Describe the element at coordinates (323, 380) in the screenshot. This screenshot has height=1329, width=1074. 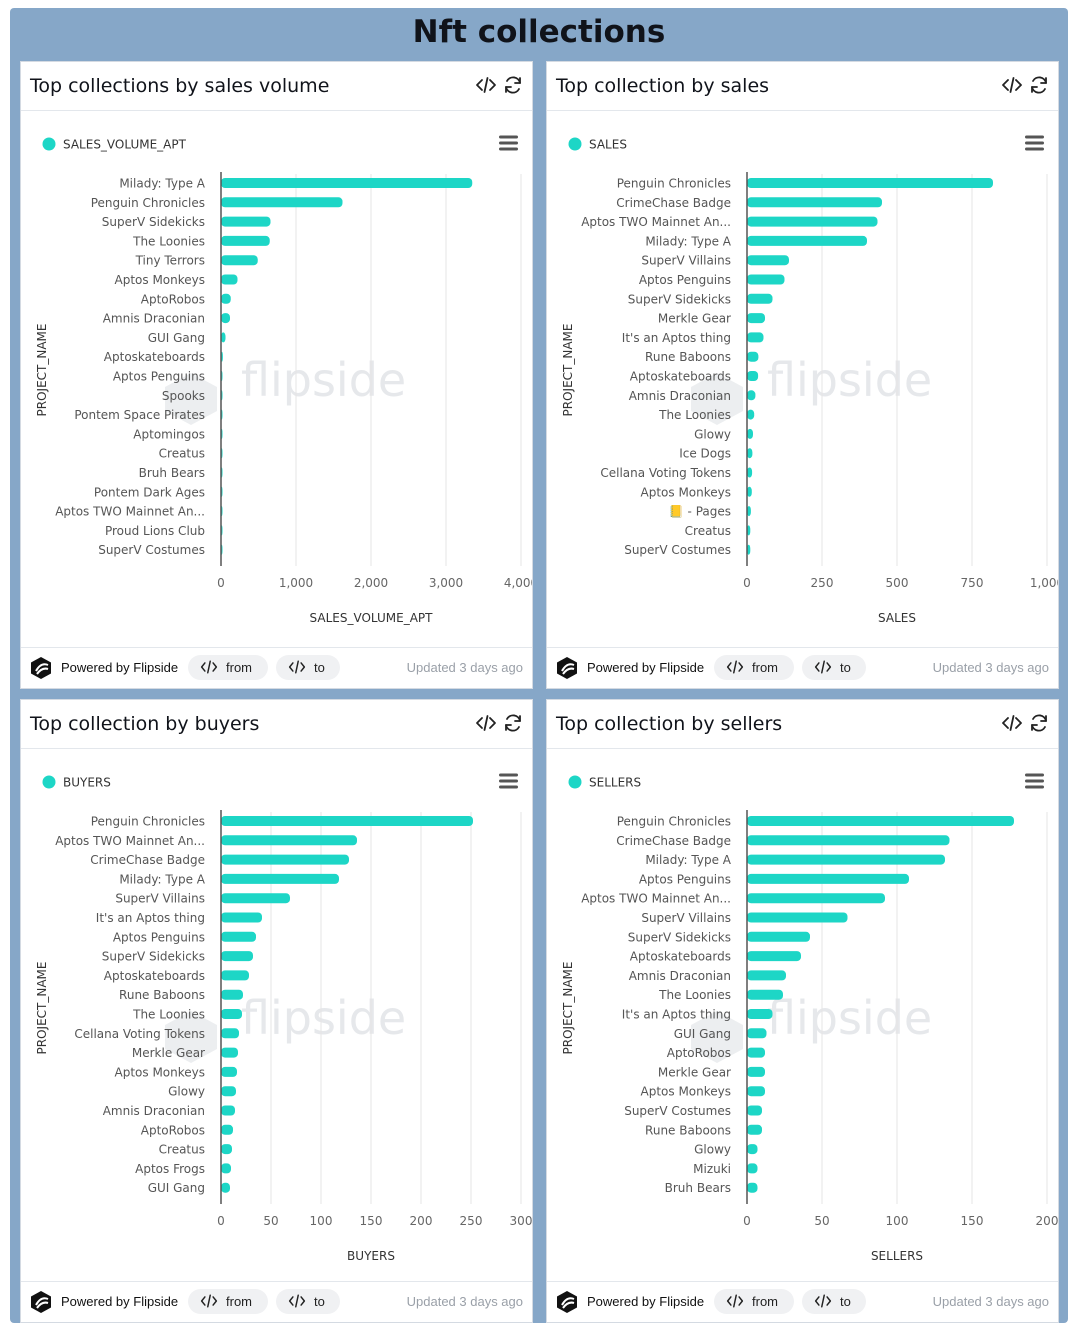
I see `watermark-text: flipside` at that location.